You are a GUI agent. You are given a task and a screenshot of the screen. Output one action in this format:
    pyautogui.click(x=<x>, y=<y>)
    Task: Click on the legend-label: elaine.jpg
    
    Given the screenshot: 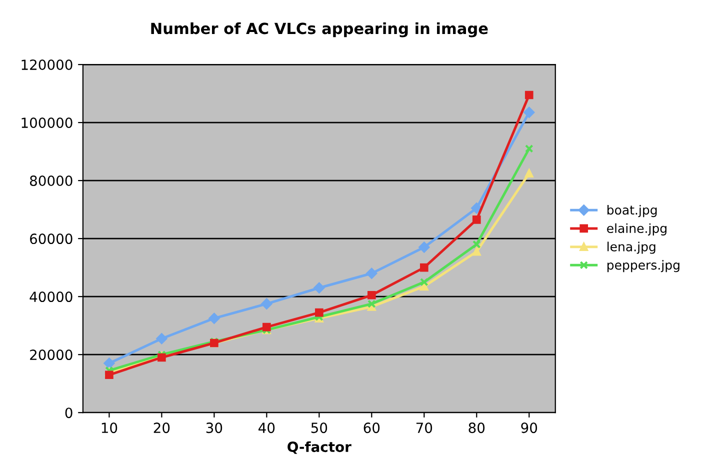 What is the action you would take?
    pyautogui.click(x=636, y=229)
    